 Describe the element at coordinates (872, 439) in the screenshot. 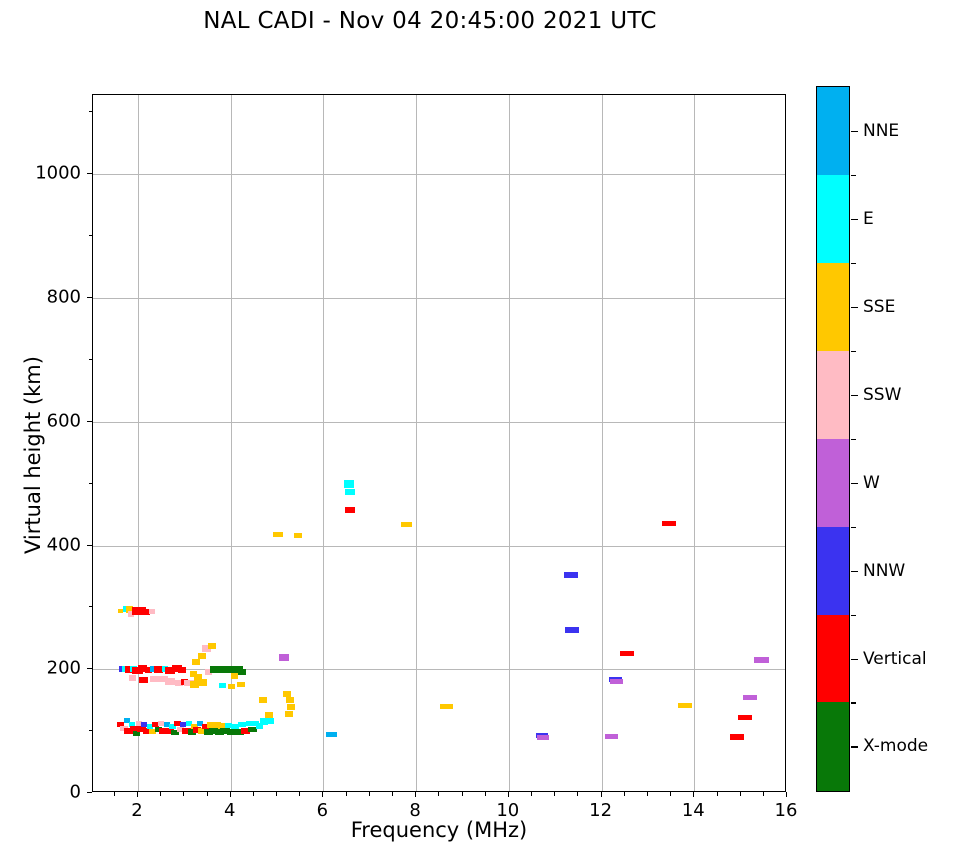

I see `colorbar: NNE E SSE SSW W NNW Vertical X-mode` at that location.